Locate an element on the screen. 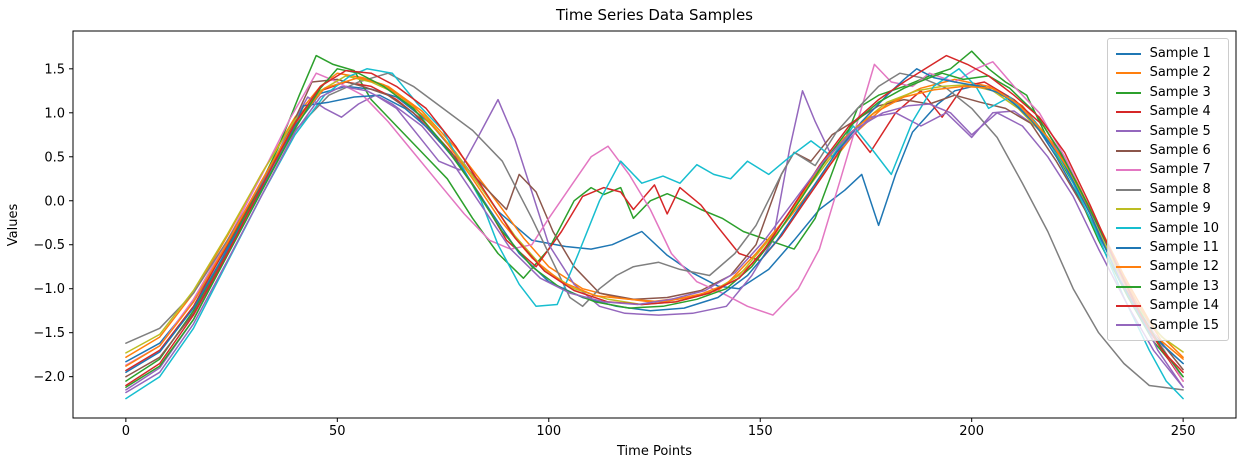  legend-item-sample-9: Sample 9 is located at coordinates (1167, 208).